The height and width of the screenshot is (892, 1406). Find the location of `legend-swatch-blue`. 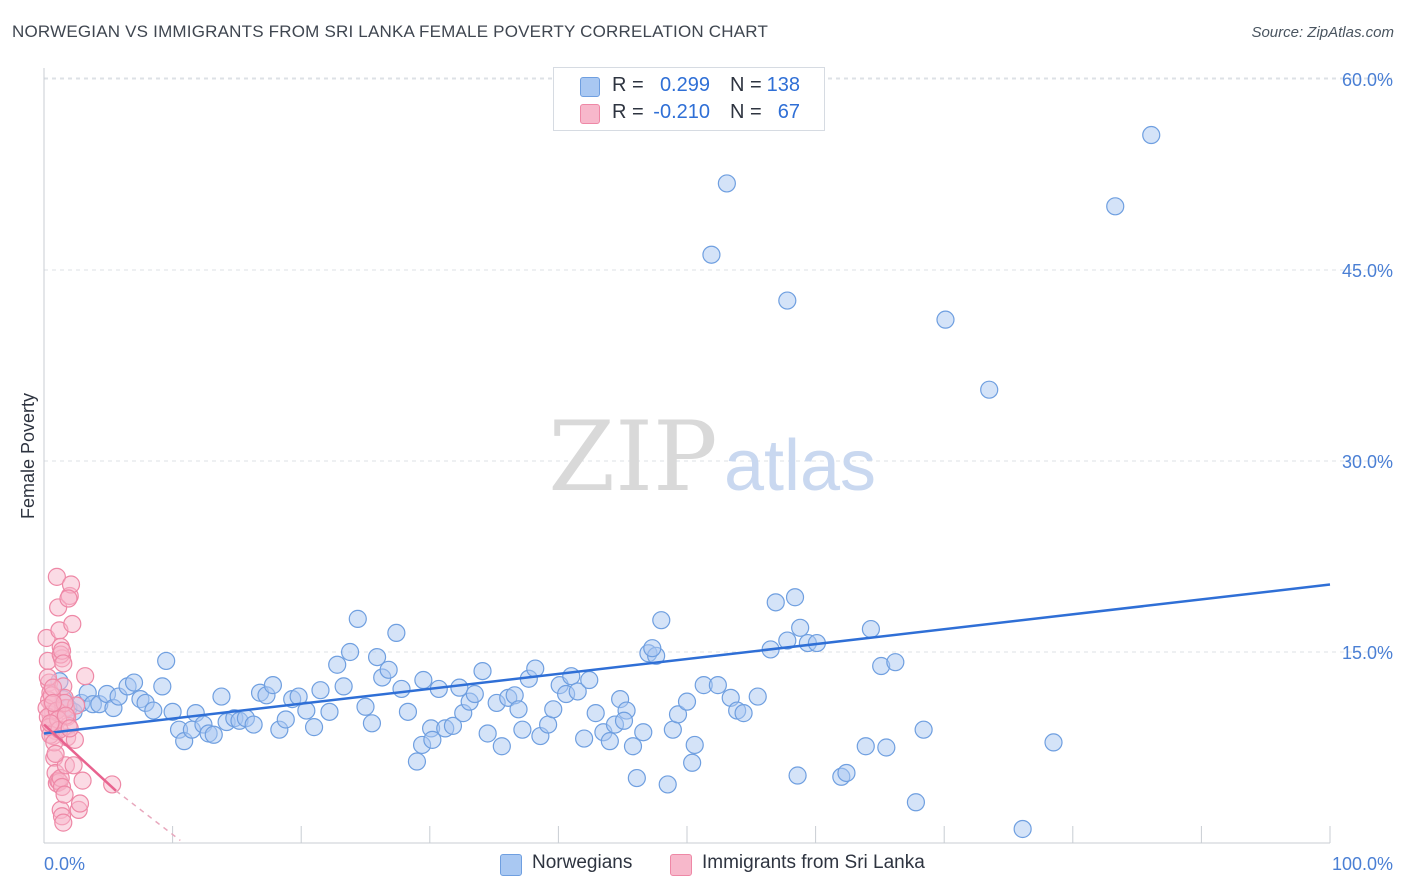

legend-swatch-blue is located at coordinates (590, 87).